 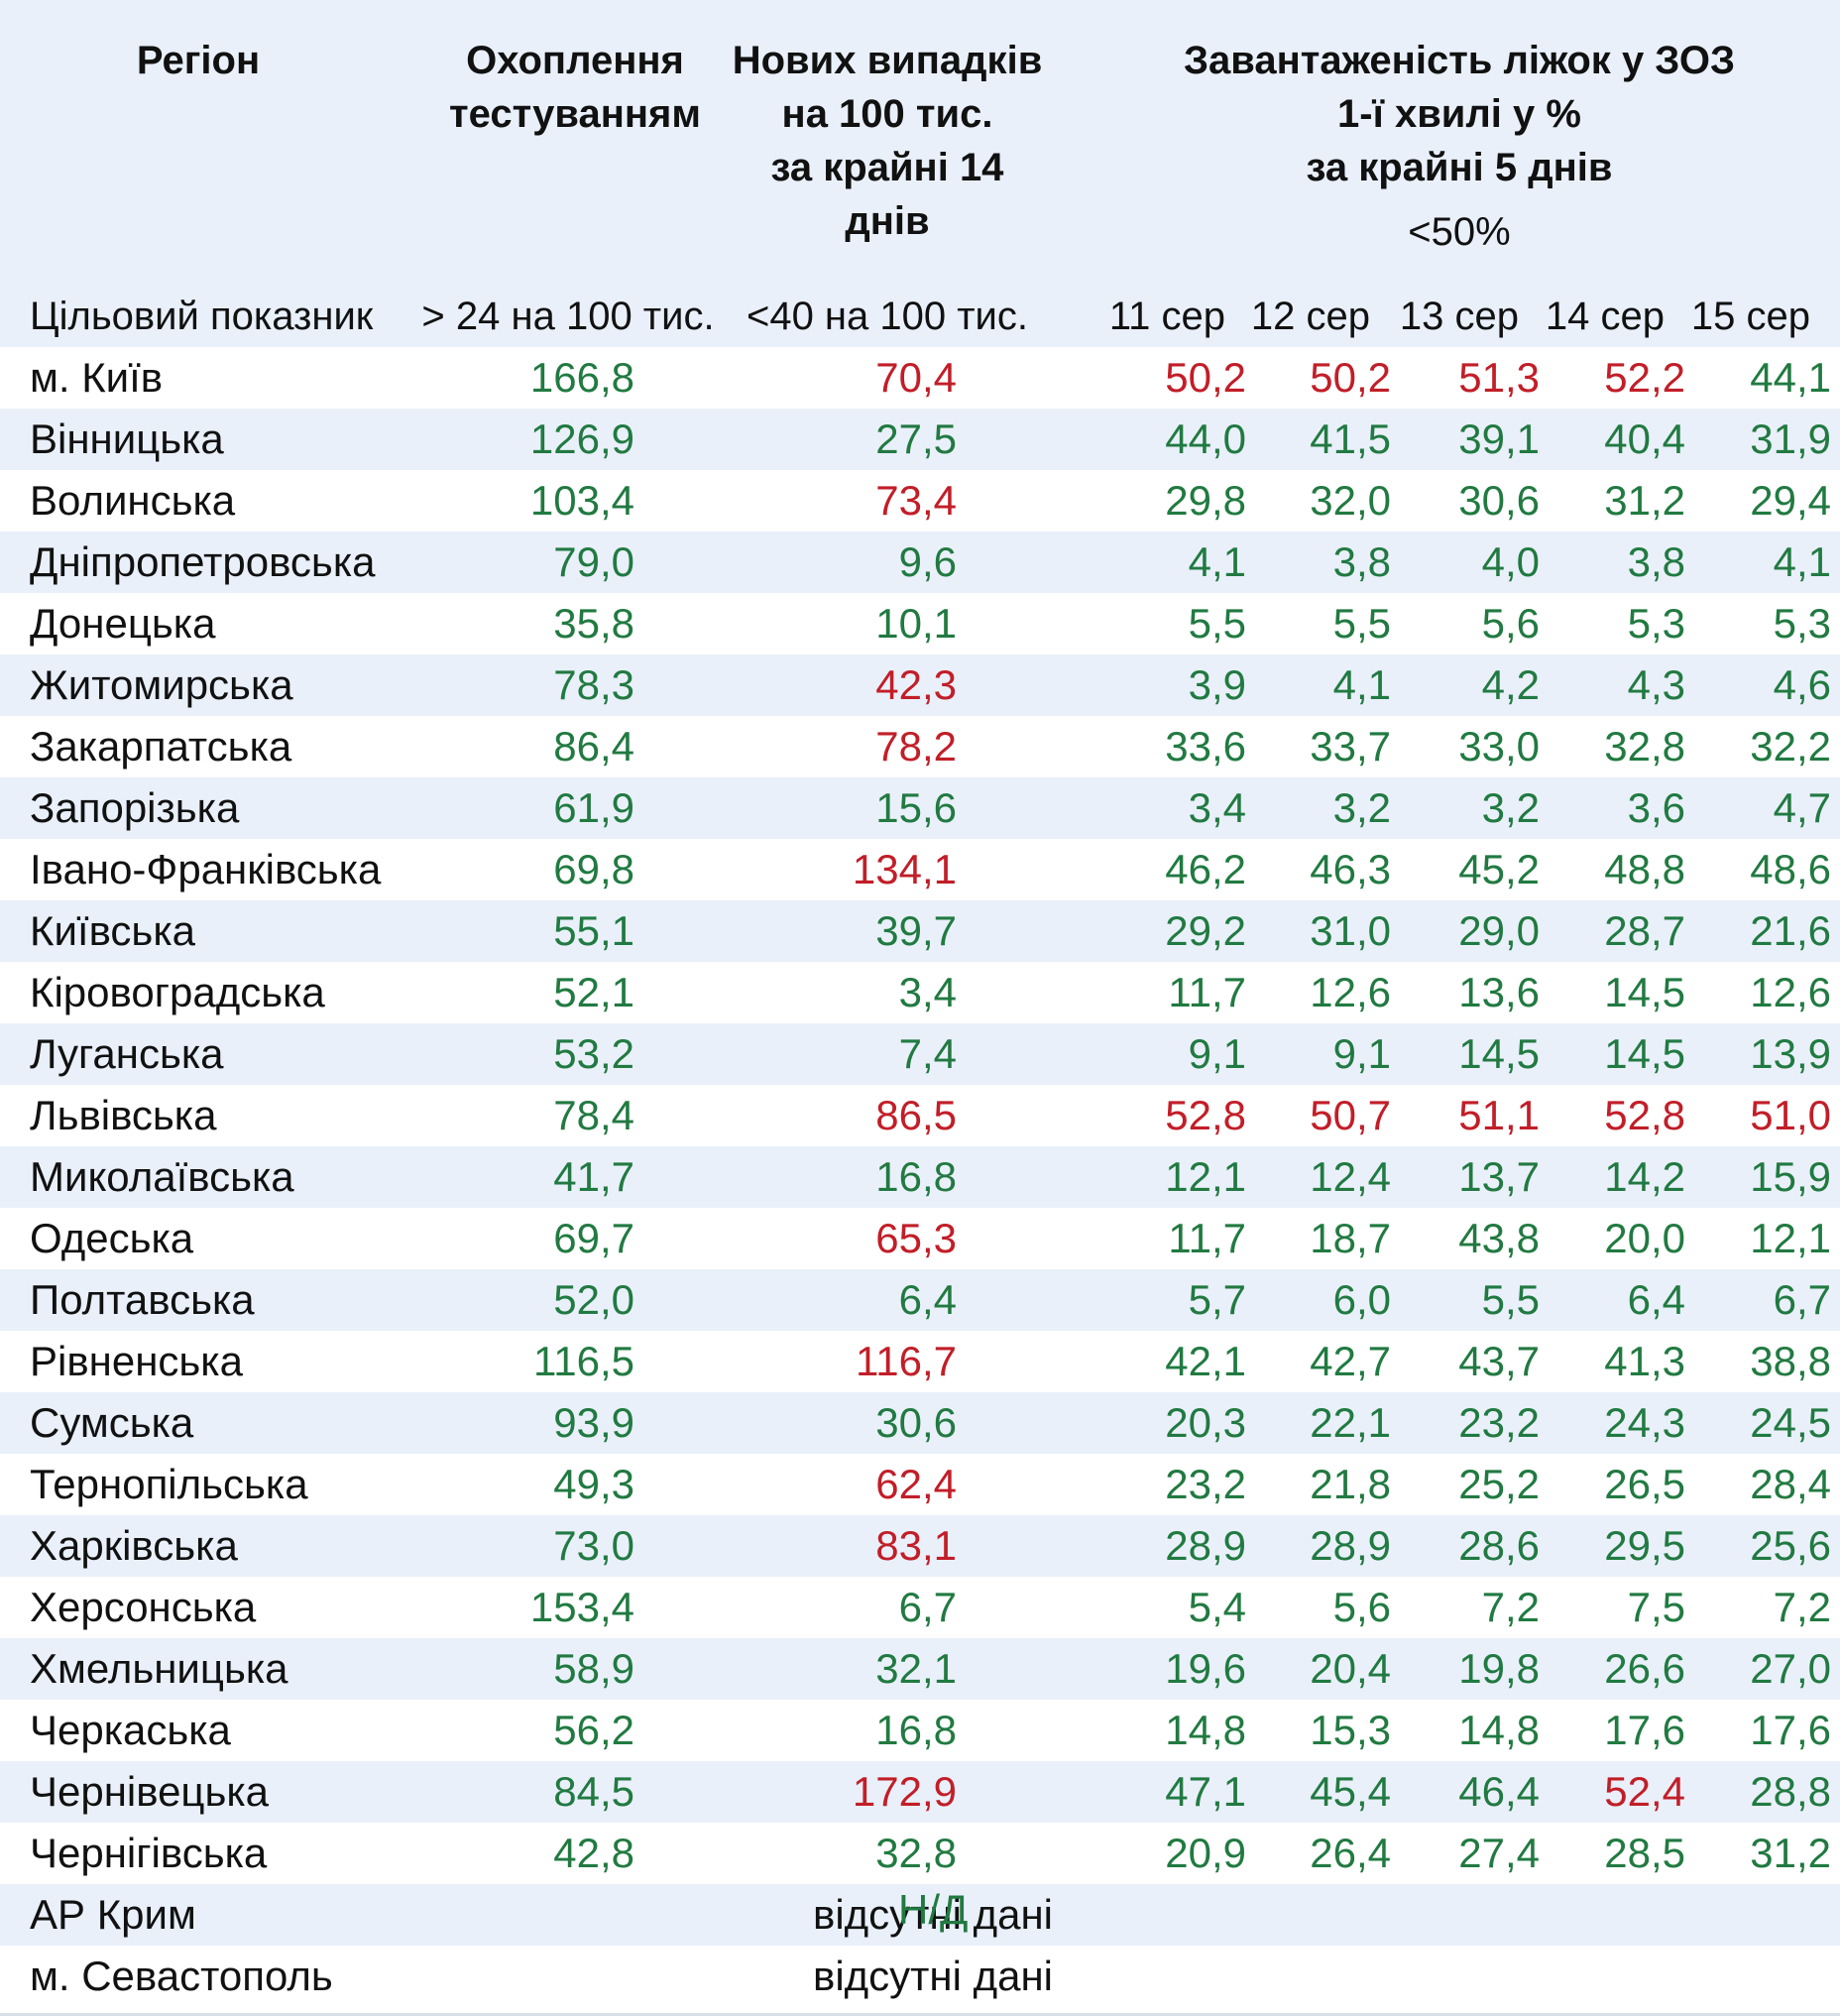 I want to click on bed-occupancy-value-aug-14: 31,2, so click(x=1644, y=500).